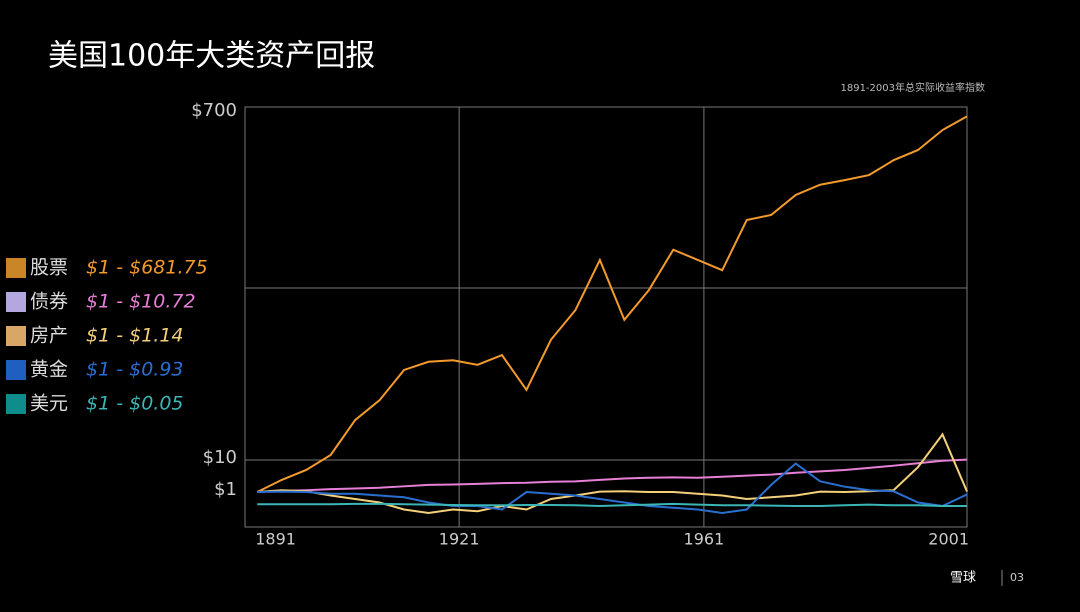 The width and height of the screenshot is (1080, 612). Describe the element at coordinates (49, 268) in the screenshot. I see `legend-name: 股票` at that location.